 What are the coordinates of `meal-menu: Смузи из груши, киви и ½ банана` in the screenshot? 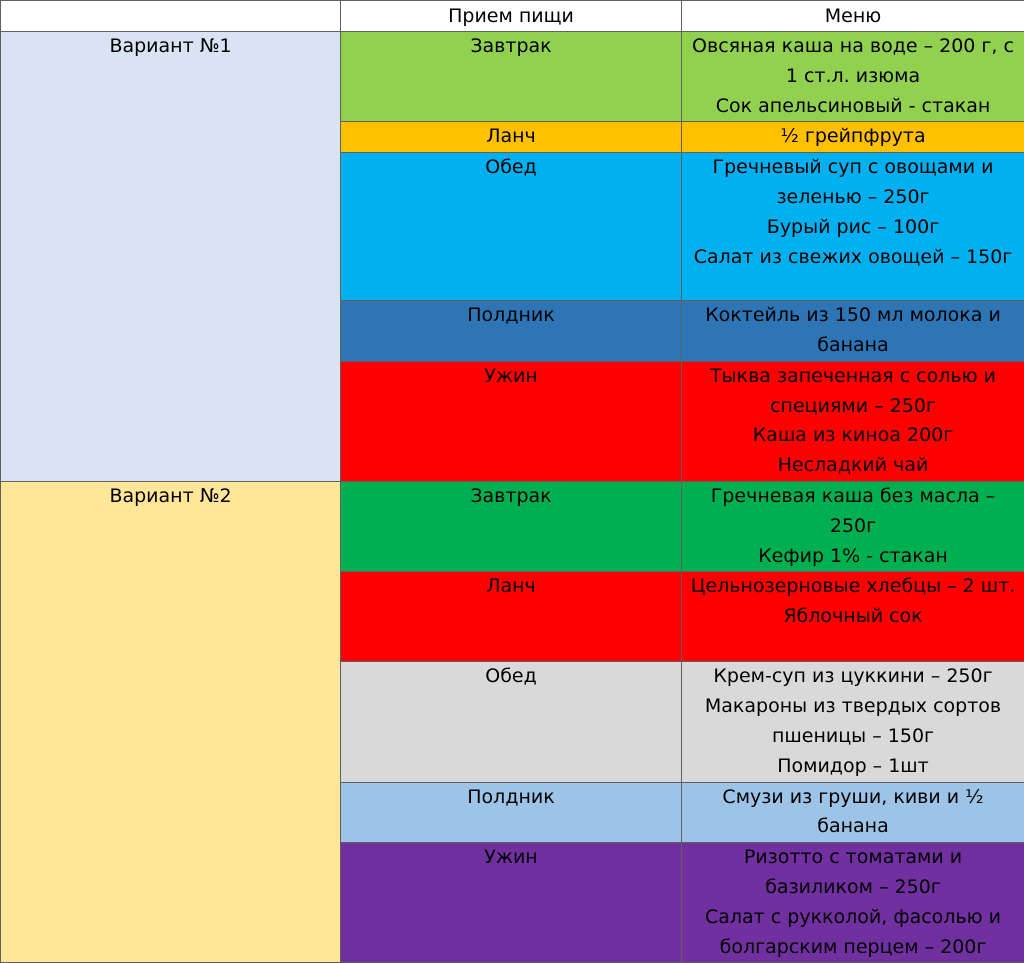 It's located at (853, 812).